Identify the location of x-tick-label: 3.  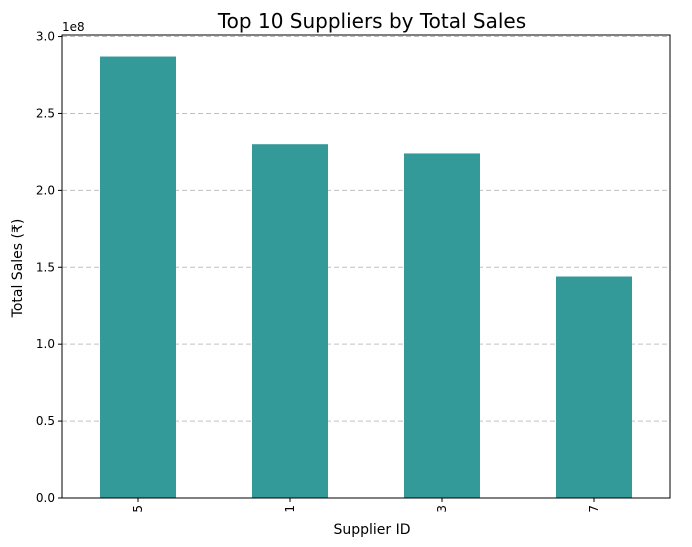
(442, 509).